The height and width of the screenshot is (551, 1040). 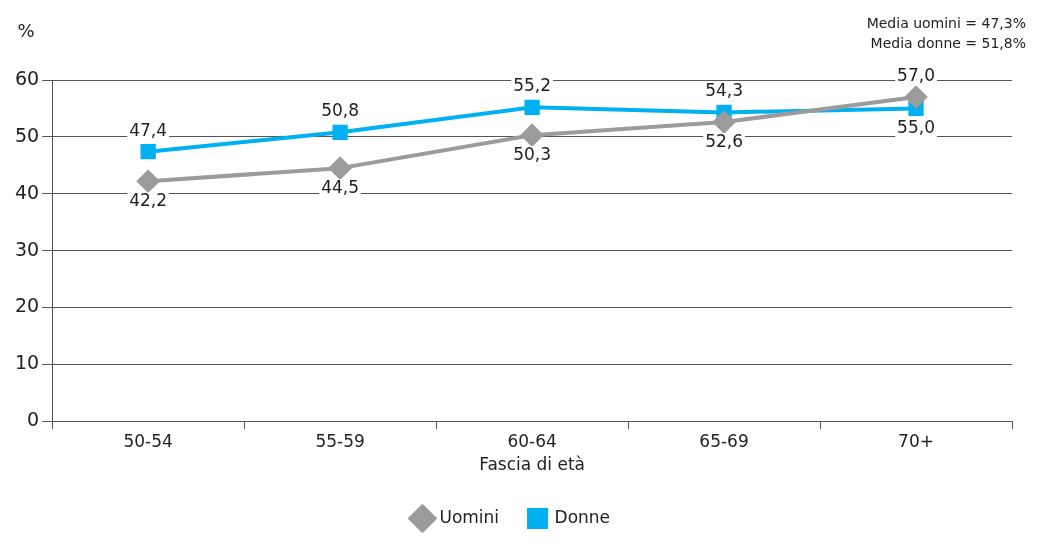 I want to click on legend-label: Donne, so click(x=582, y=516).